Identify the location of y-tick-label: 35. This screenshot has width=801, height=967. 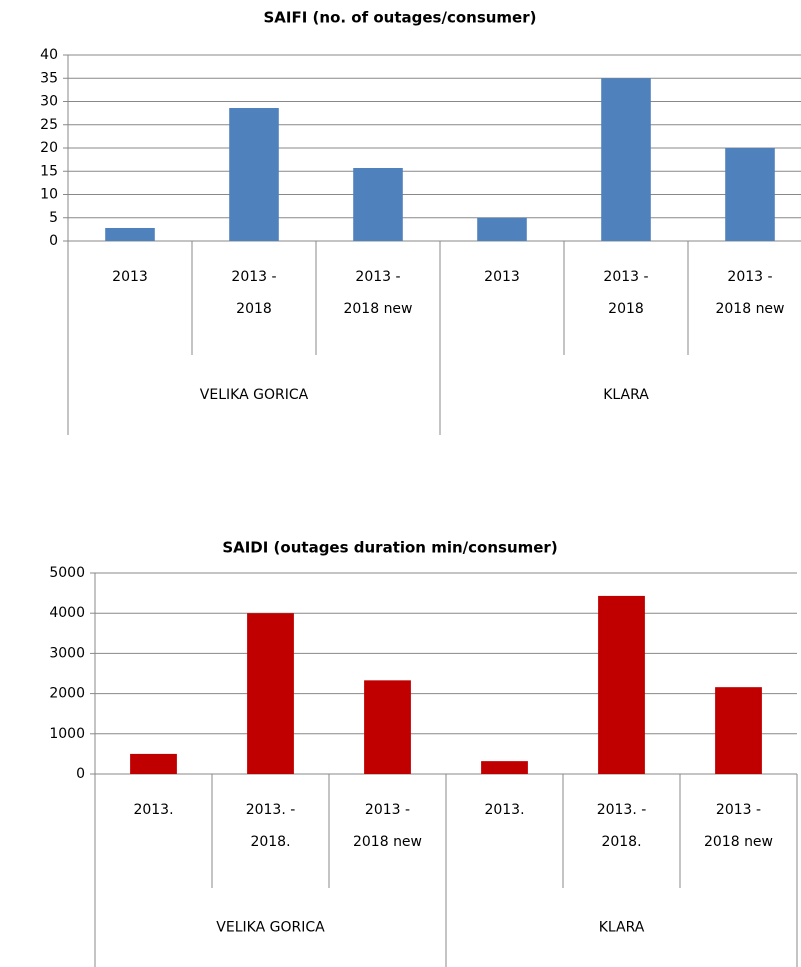
(49, 78).